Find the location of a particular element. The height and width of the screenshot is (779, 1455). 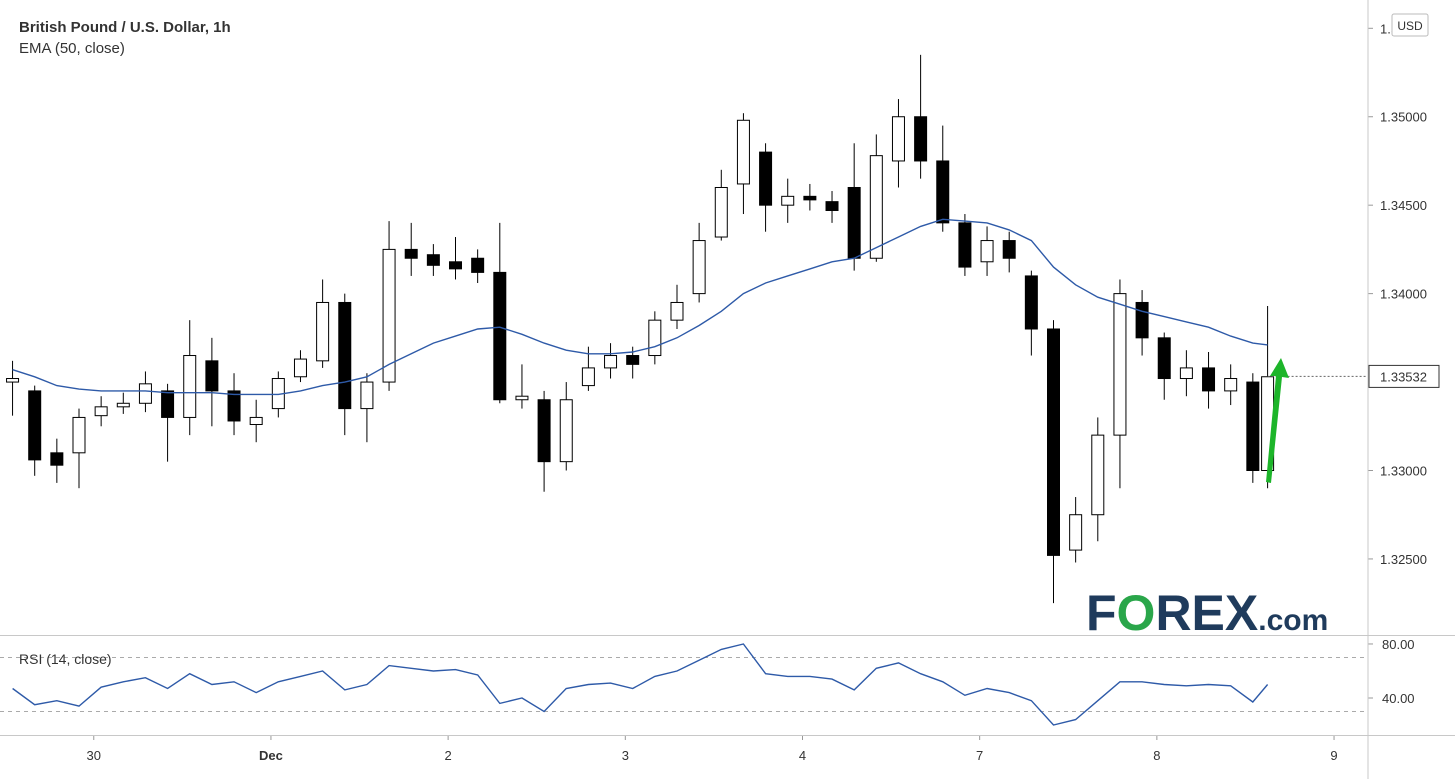

y-tick-label: 1.33000 is located at coordinates (1403, 471).